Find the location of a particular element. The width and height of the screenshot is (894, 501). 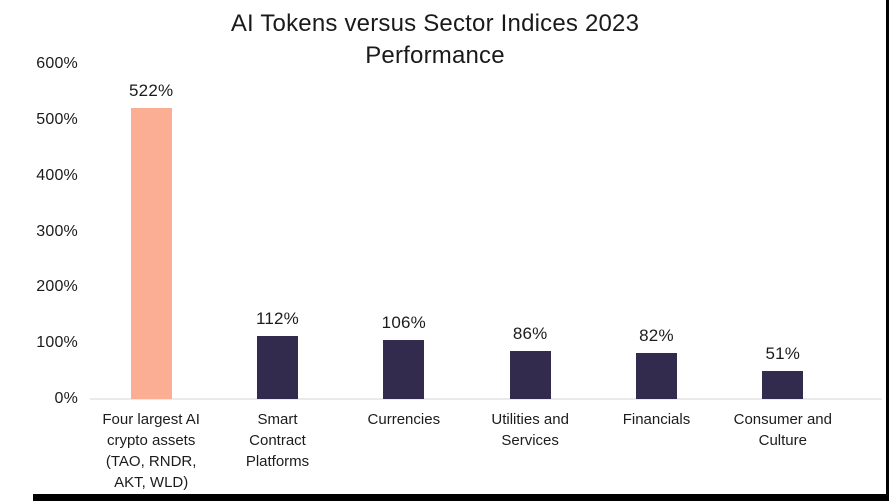

bar-value-label: 86% is located at coordinates (530, 333).